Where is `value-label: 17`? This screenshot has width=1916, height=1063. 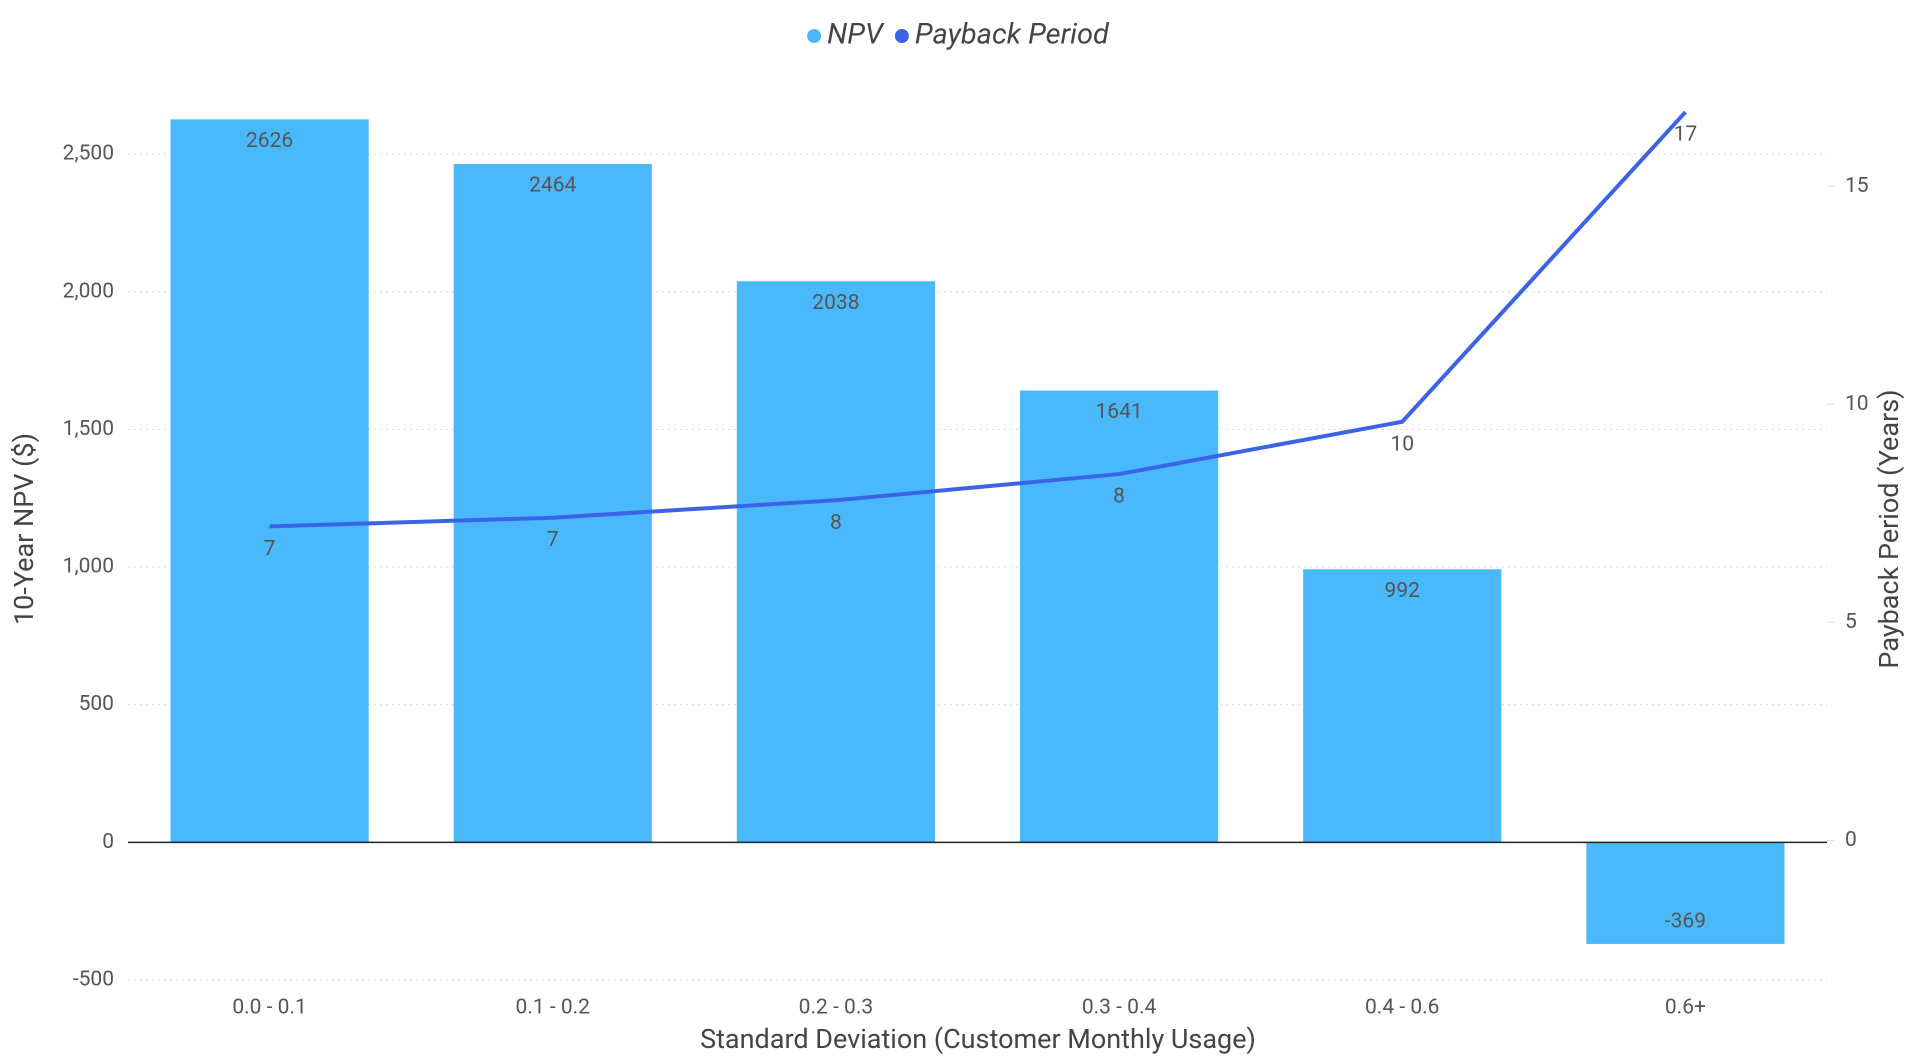 value-label: 17 is located at coordinates (1686, 135).